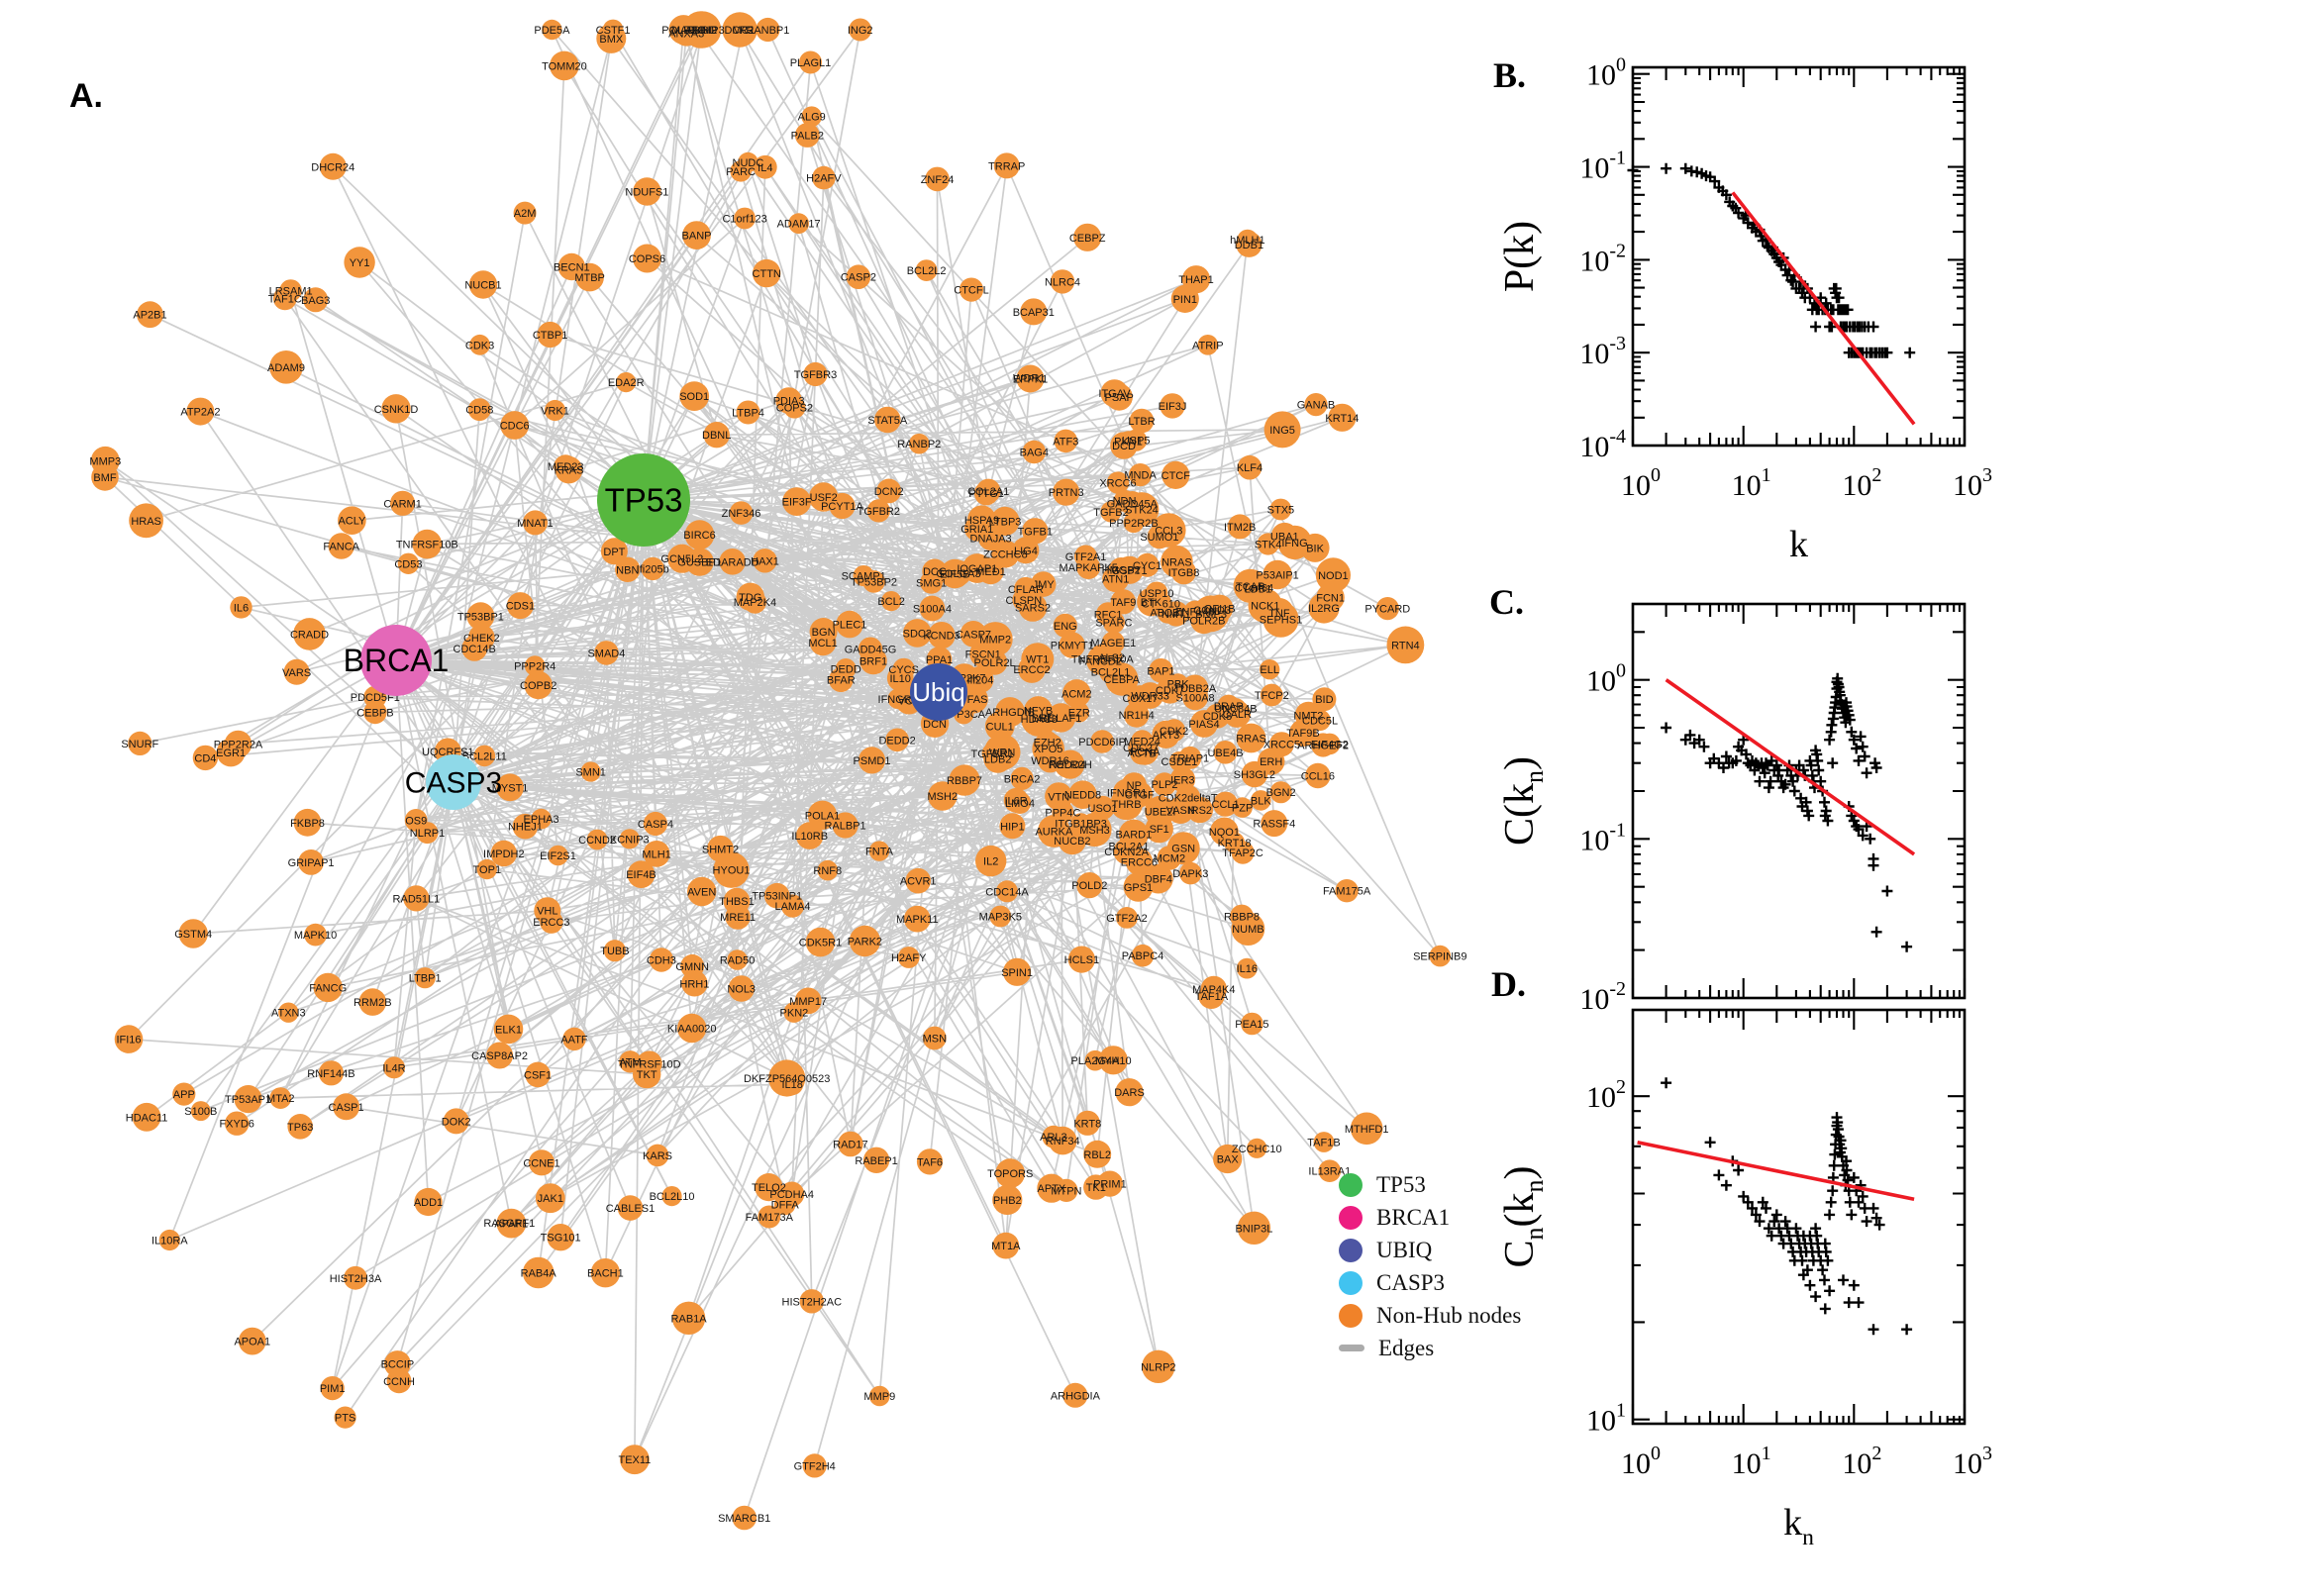  Describe the element at coordinates (998, 759) in the screenshot. I see `network-node-label: LDB2` at that location.